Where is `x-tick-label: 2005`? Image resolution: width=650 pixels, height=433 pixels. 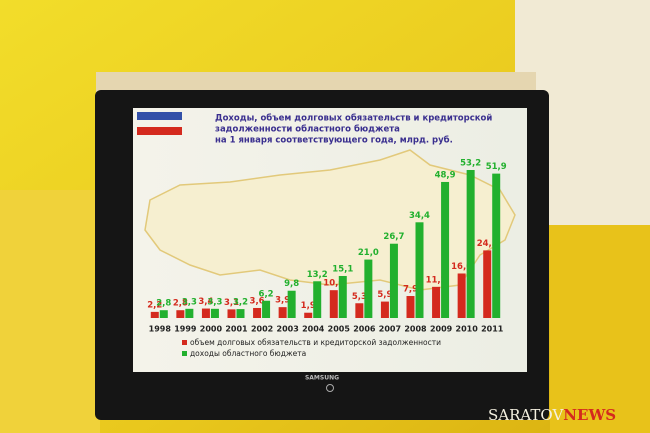 x-tick-label: 2005 is located at coordinates (339, 329).